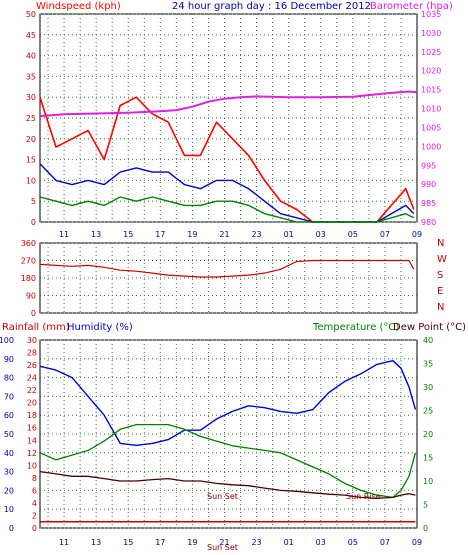  Describe the element at coordinates (32, 378) in the screenshot. I see `rain-tick-label: 24` at that location.